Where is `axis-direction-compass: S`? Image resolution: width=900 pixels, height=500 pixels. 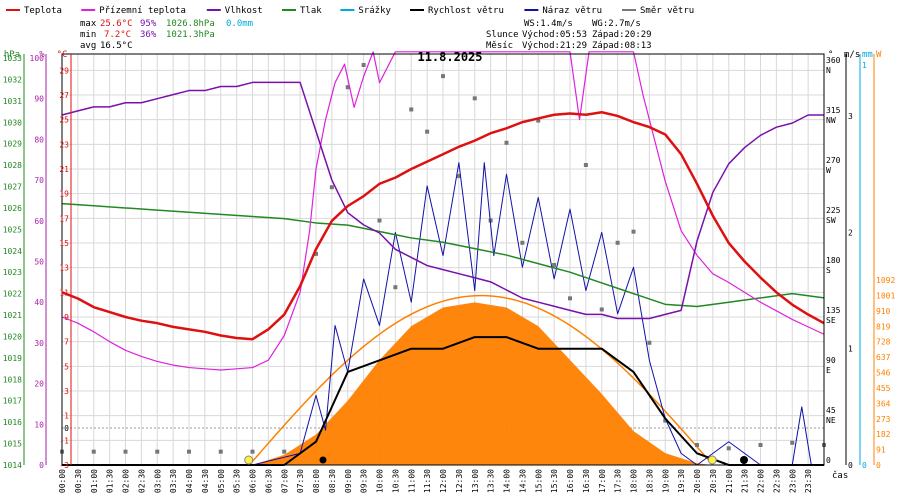 axis-direction-compass: S is located at coordinates (828, 270).